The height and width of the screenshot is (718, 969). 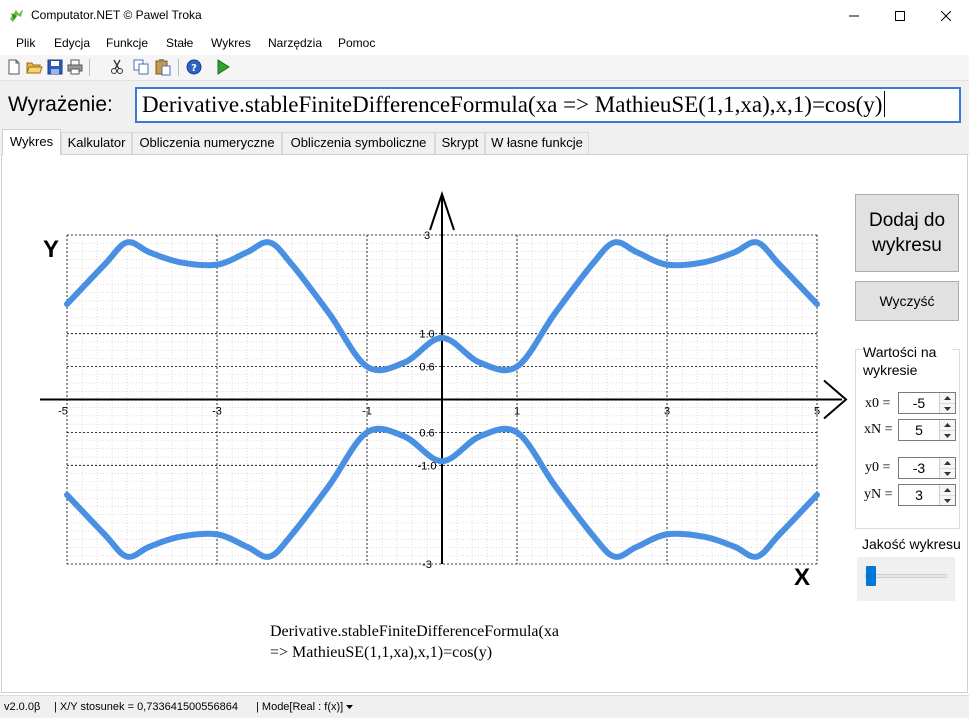 What do you see at coordinates (146, 707) in the screenshot?
I see `status-ratio: | X/Y stosunek = 0,733641500556864` at bounding box center [146, 707].